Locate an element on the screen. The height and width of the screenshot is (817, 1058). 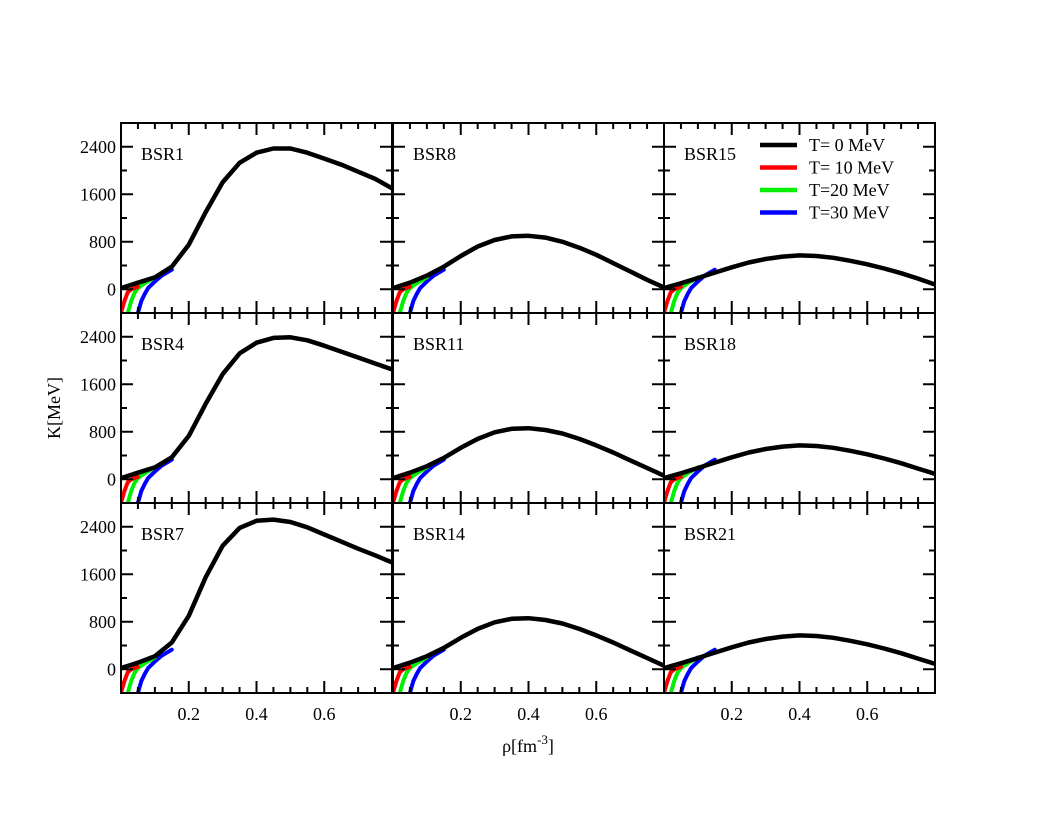
panel-bsr18: BSR18 is located at coordinates (799, 408).